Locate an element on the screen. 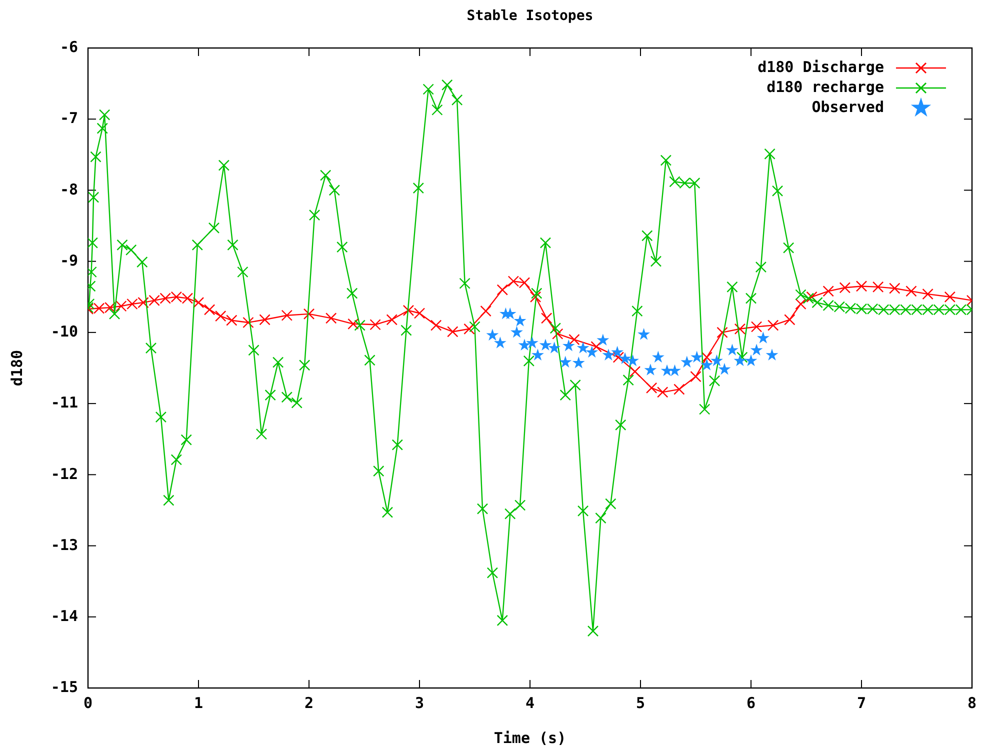 The height and width of the screenshot is (751, 984). y-tick-label: -7 is located at coordinates (69, 118).